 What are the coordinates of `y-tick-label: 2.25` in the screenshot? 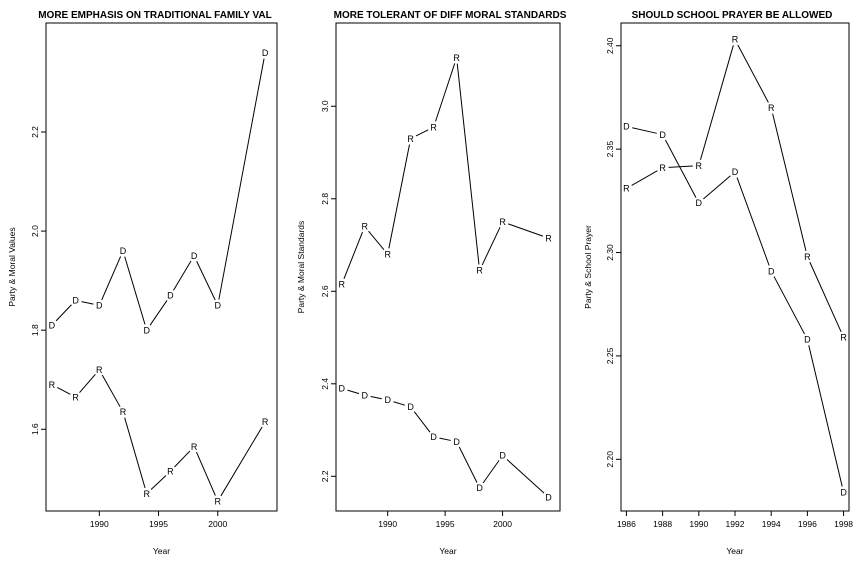 It's located at (610, 355).